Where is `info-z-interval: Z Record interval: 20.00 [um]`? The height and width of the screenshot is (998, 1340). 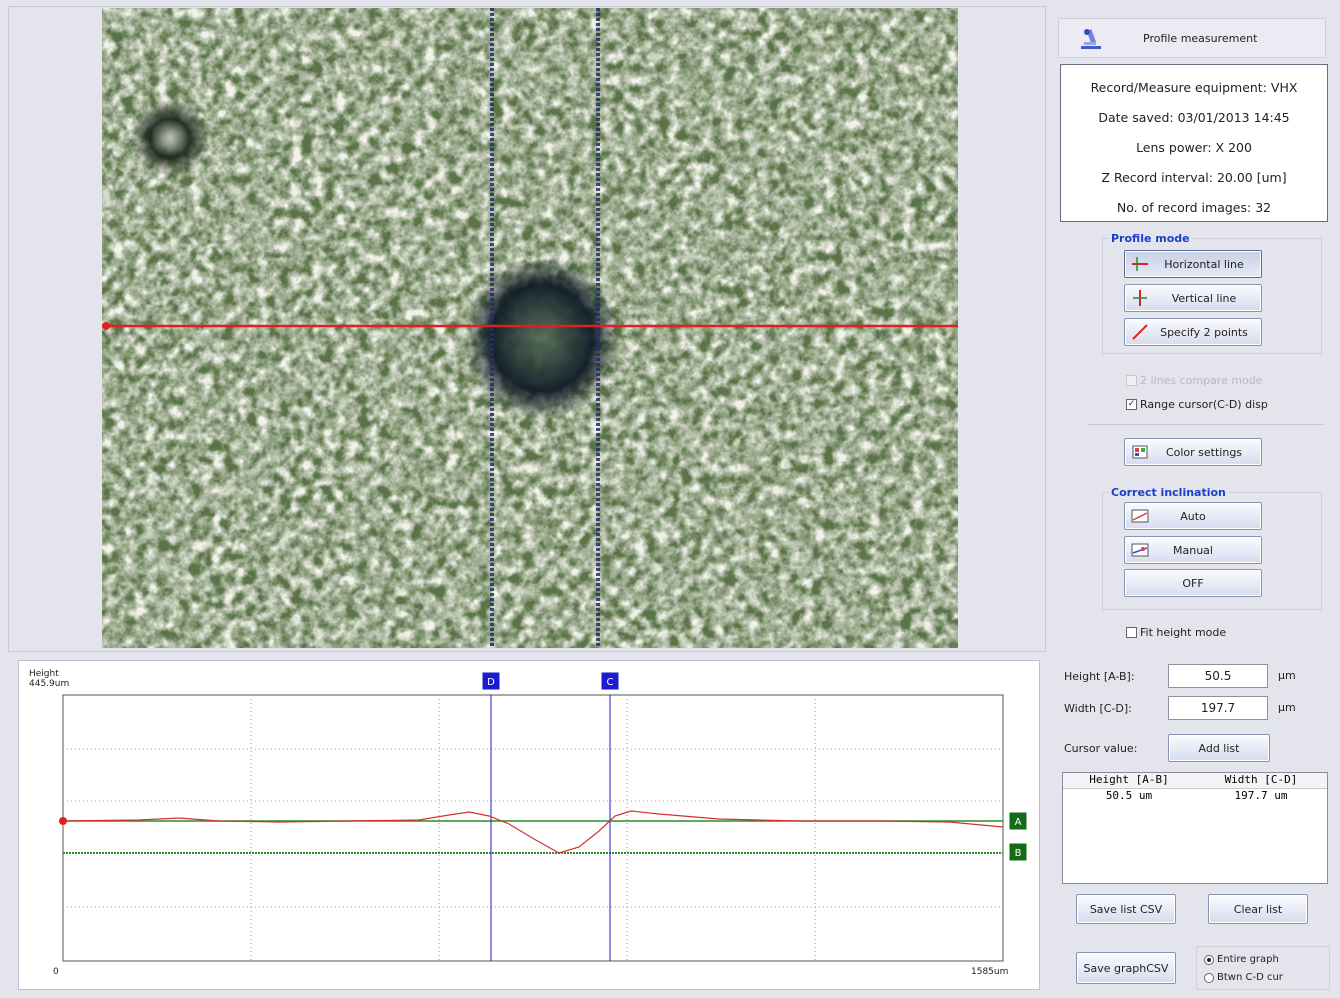
info-z-interval: Z Record interval: 20.00 [um] is located at coordinates (1194, 177).